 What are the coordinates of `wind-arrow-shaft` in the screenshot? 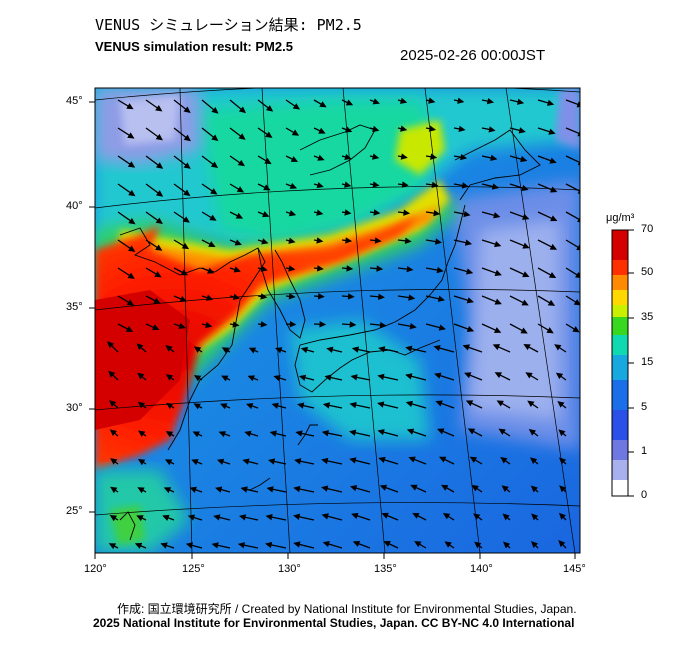 It's located at (572, 216).